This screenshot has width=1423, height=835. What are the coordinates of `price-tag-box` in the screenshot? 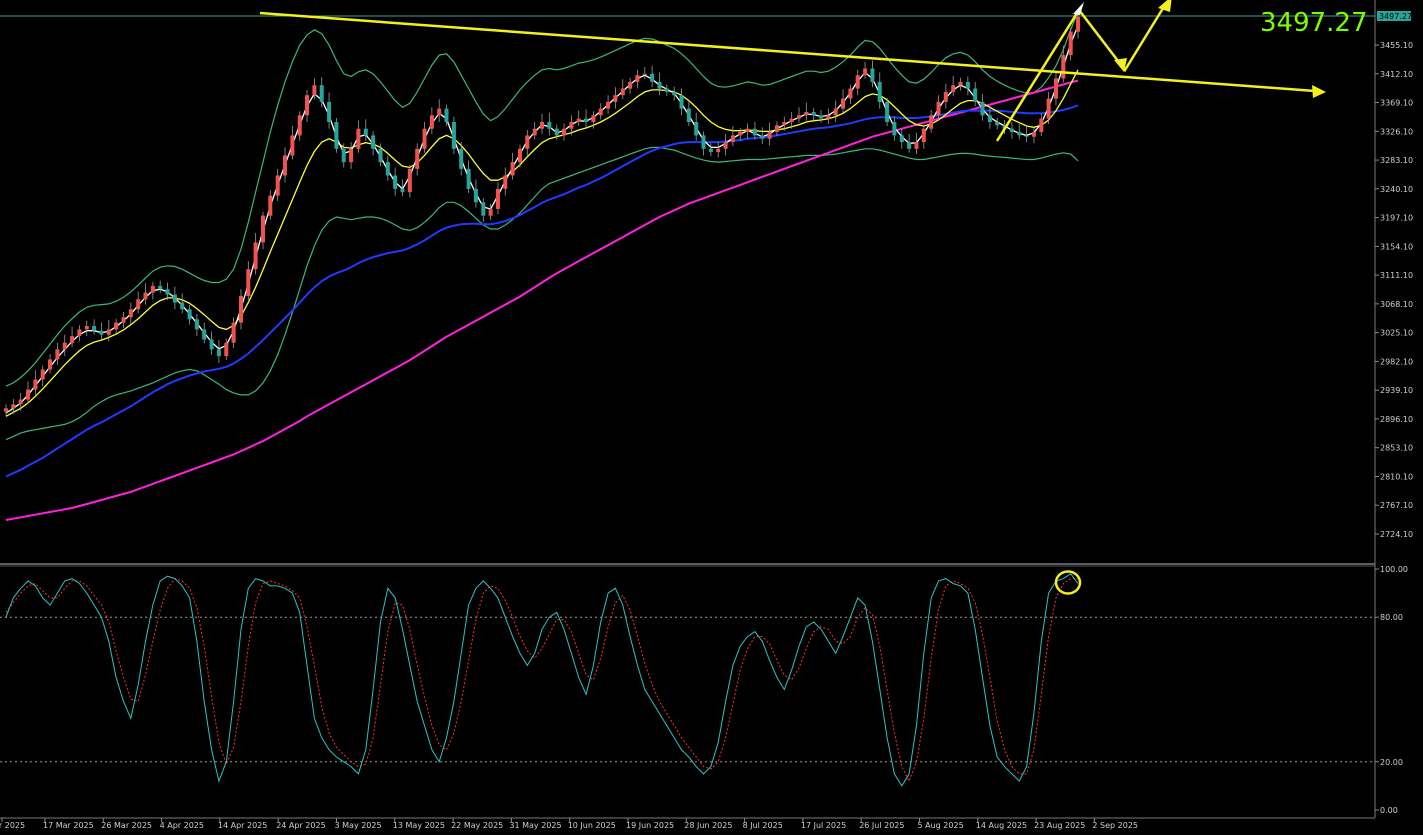 It's located at (1394, 16).